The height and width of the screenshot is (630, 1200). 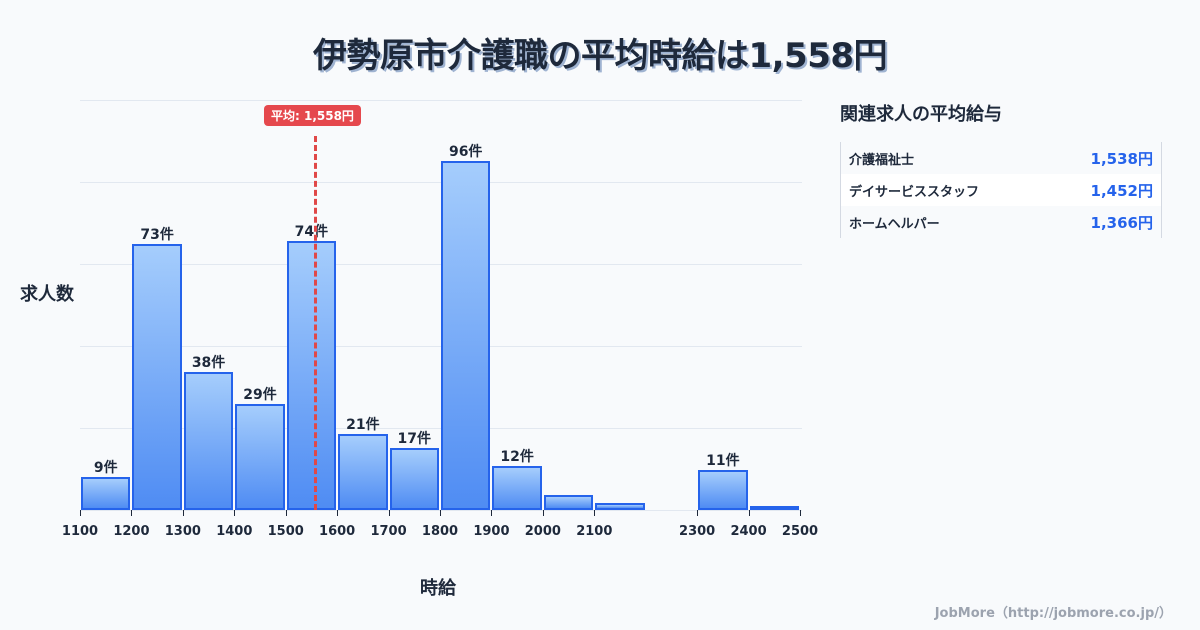 I want to click on job-name: ホームヘルパー, so click(x=894, y=224).